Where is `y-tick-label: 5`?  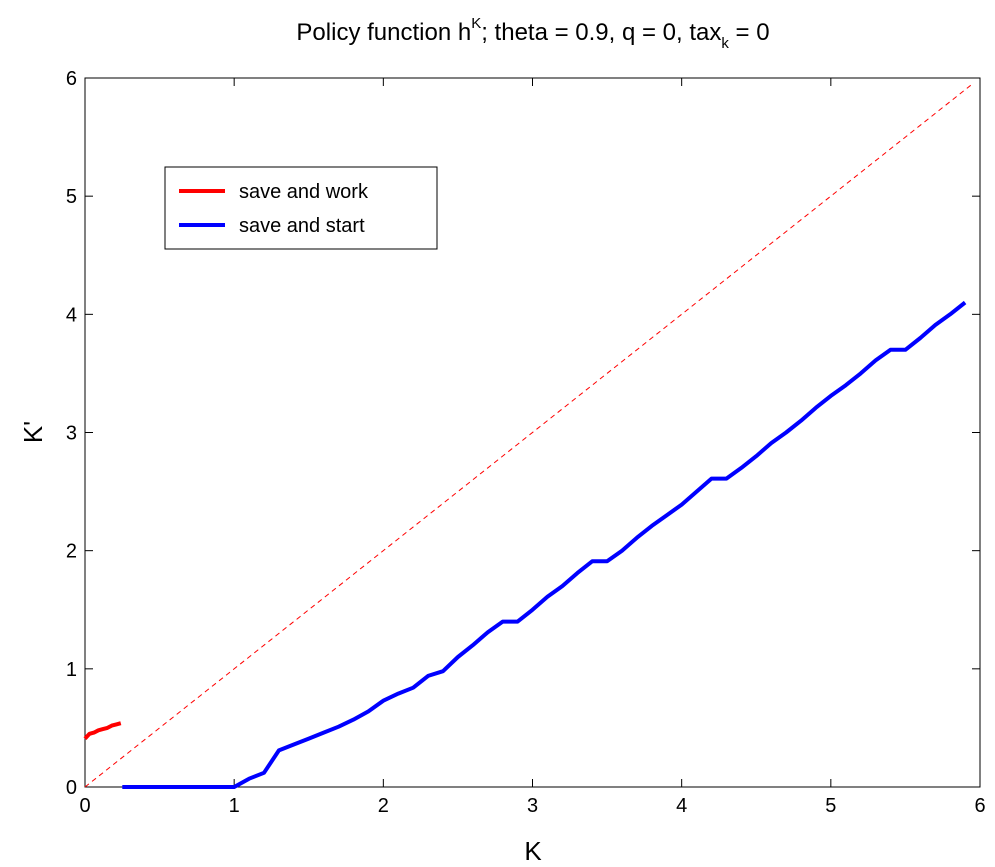
y-tick-label: 5 is located at coordinates (71, 197).